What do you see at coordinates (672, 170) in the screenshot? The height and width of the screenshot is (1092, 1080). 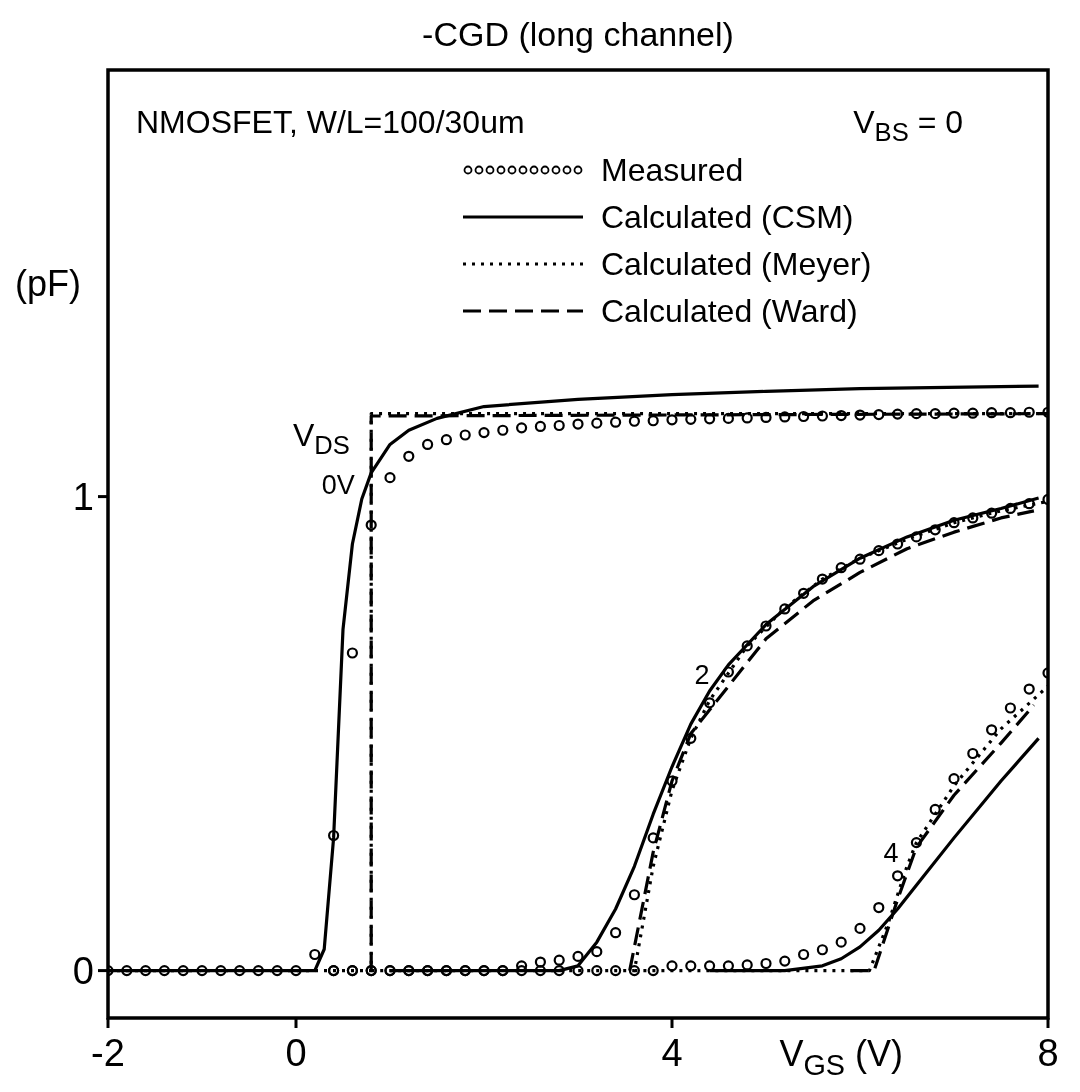 I see `legend-label: Measured` at bounding box center [672, 170].